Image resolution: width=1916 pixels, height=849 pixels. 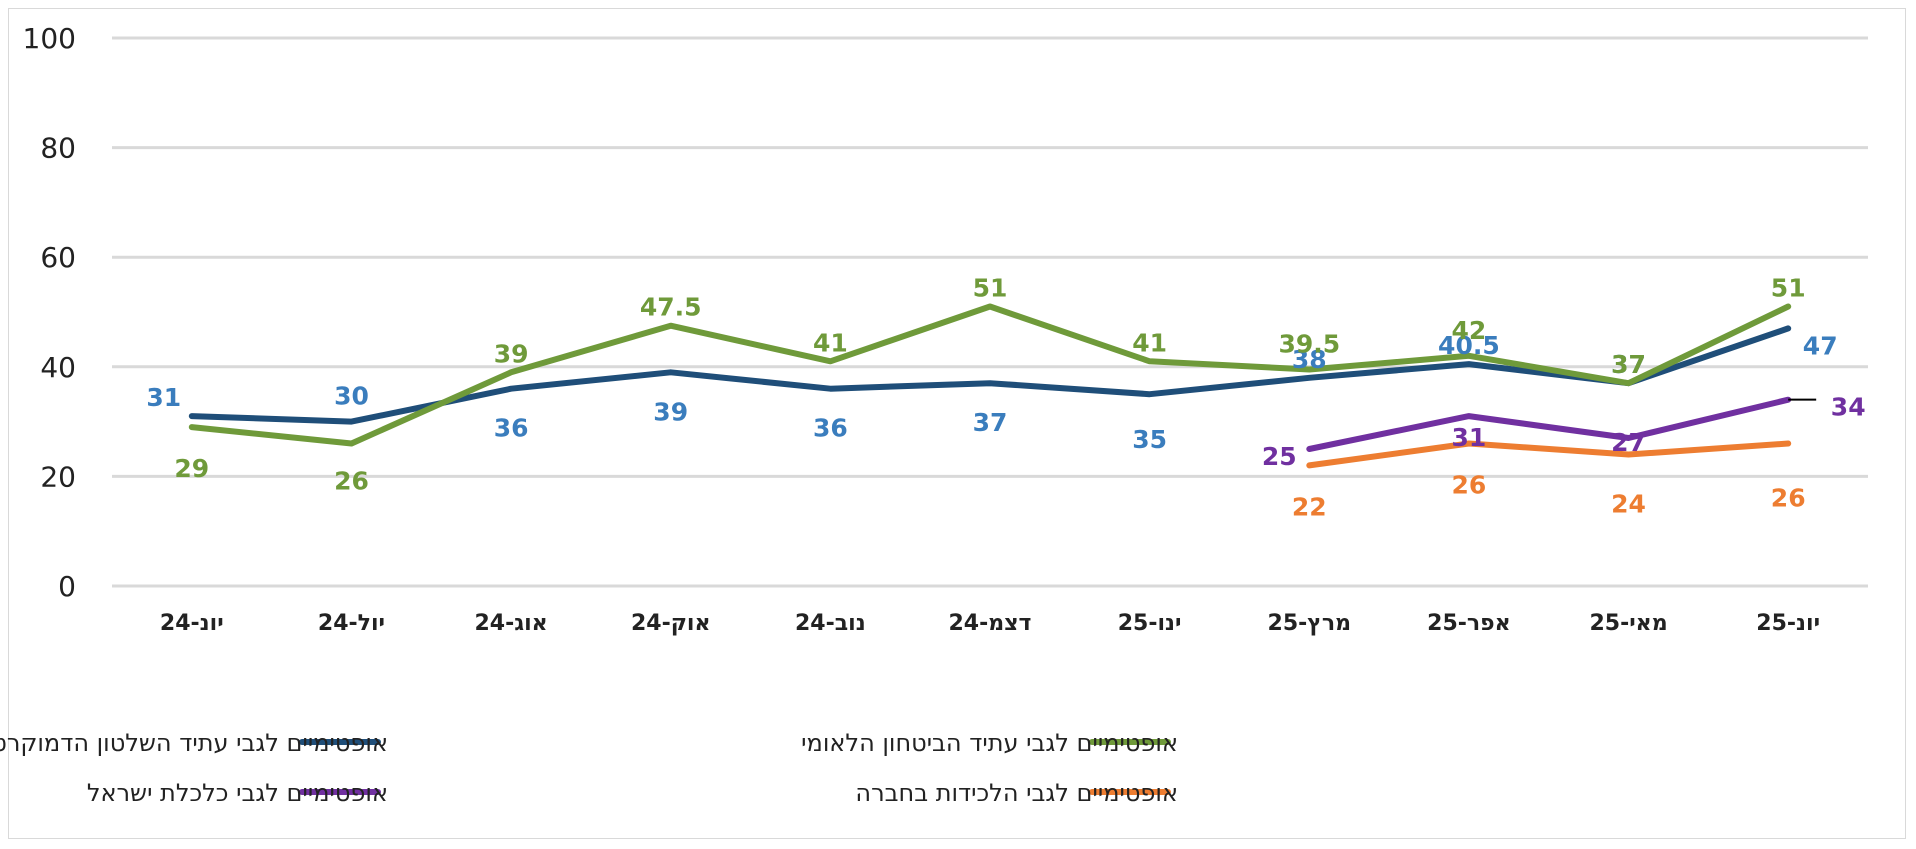 What do you see at coordinates (1309, 623) in the screenshot?
I see `x-tick-label: מרץ-25` at bounding box center [1309, 623].